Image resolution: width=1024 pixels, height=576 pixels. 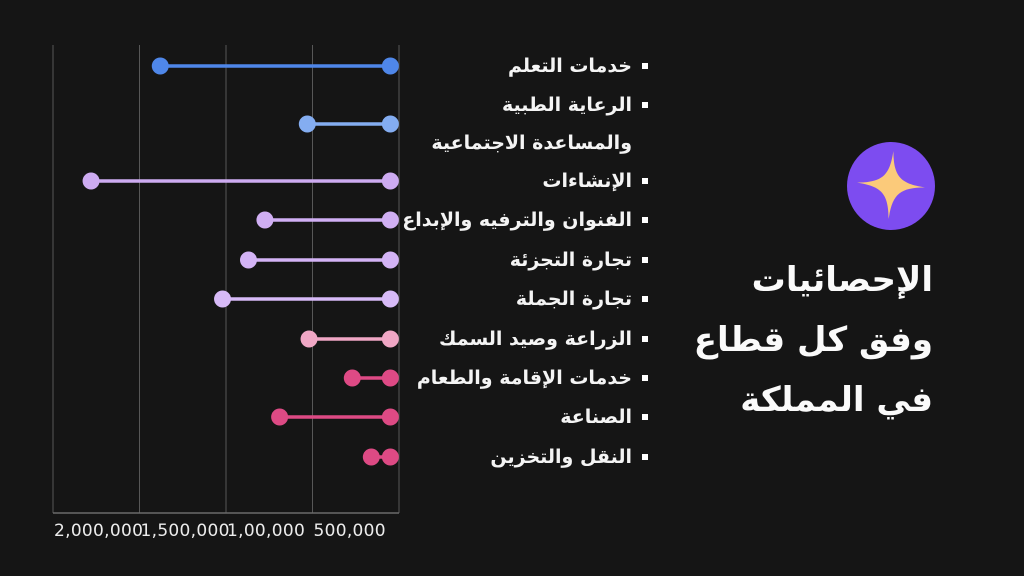 I want to click on sparkle-badge, so click(x=891, y=186).